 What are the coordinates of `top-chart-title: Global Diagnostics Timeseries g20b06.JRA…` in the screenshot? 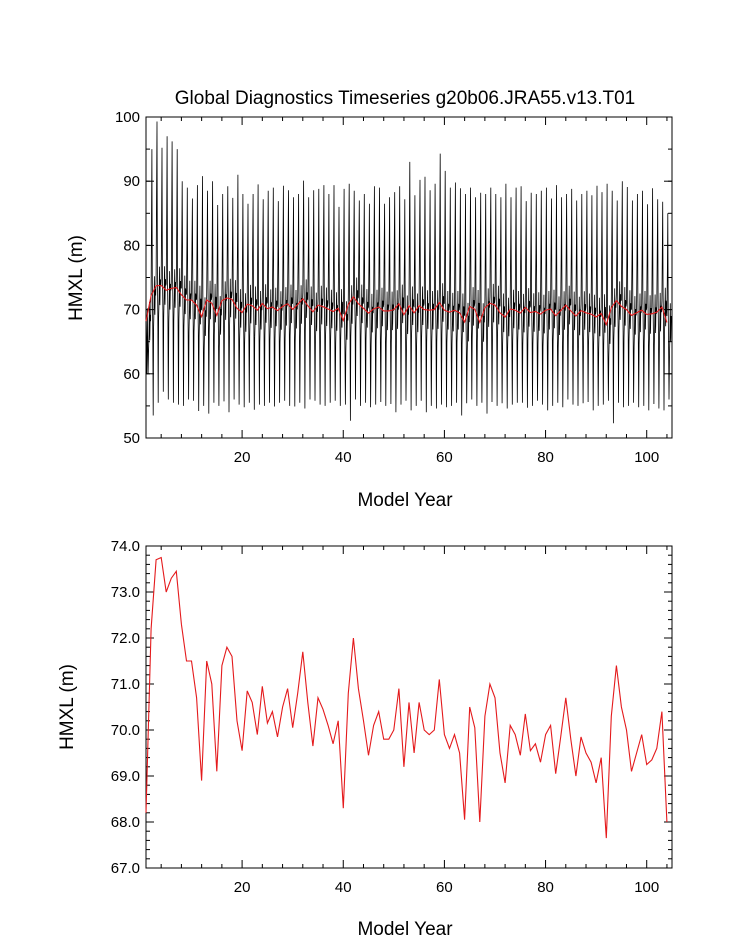 It's located at (405, 98).